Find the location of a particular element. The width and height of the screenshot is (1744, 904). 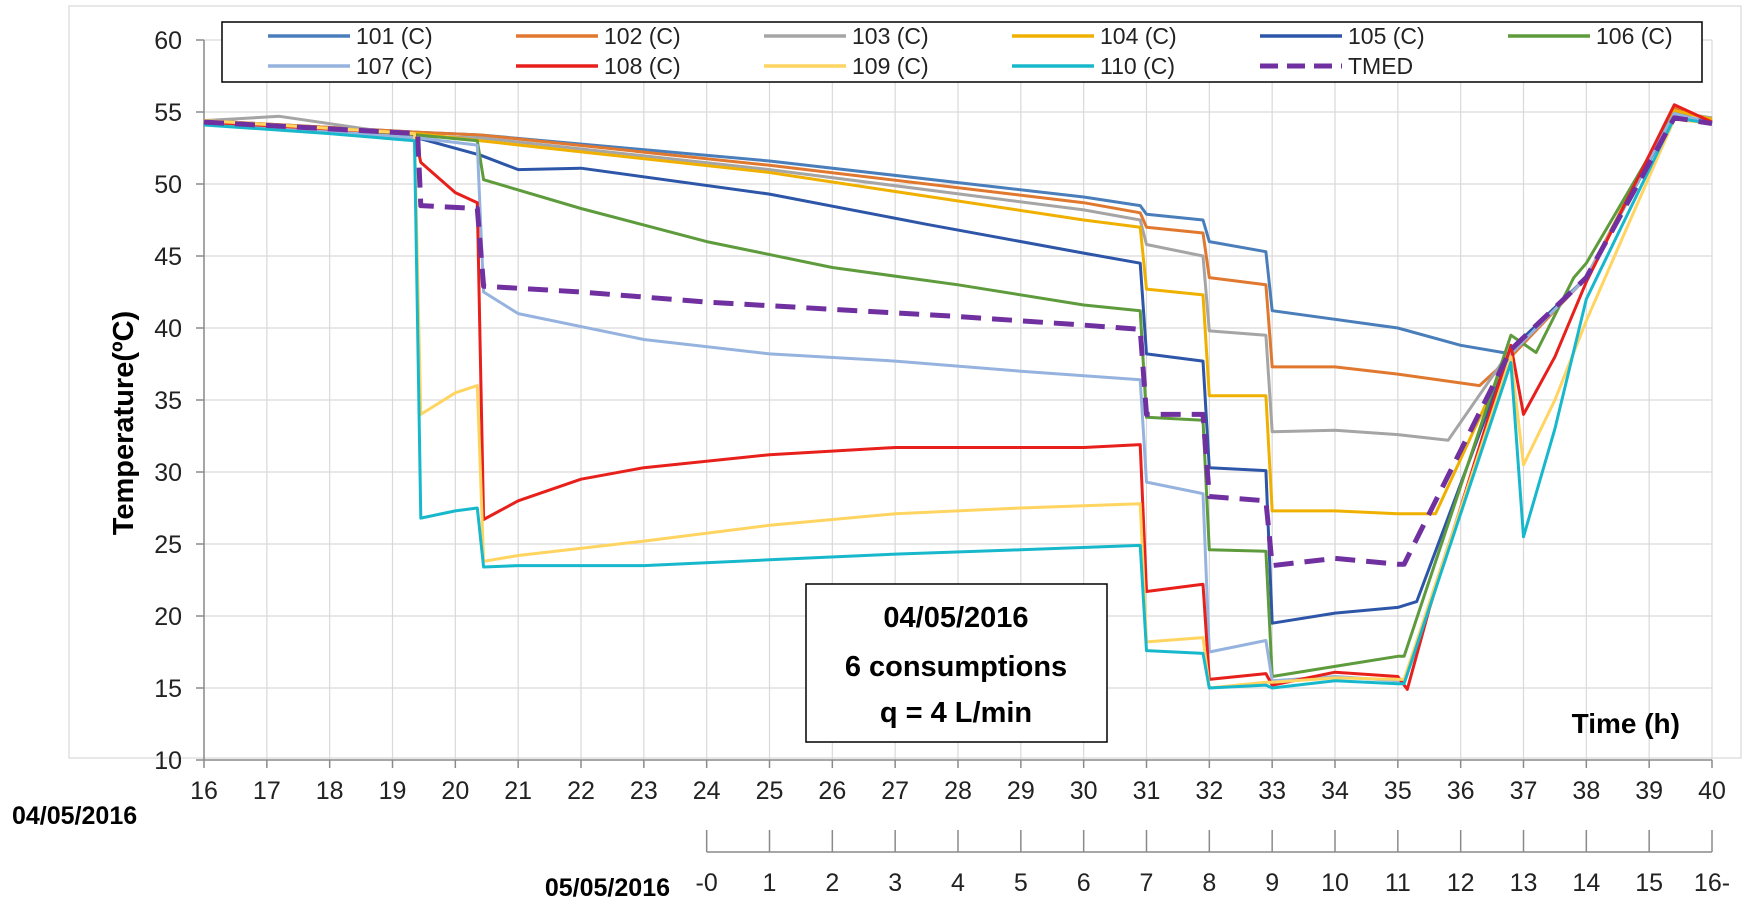

legend-label: 101 (C) is located at coordinates (394, 36).